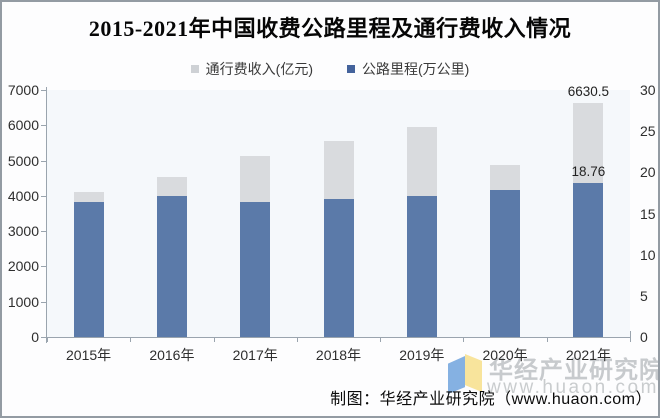 Image resolution: width=660 pixels, height=418 pixels. I want to click on left-axis-tick-label: 1000, so click(23, 301).